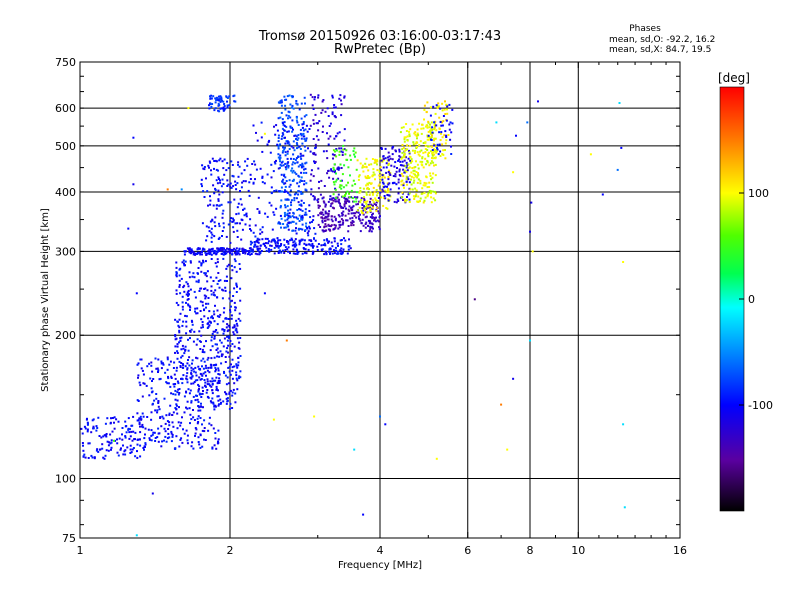  I want to click on chart-title: Tromsø 20150926 03:16:00-03:17:43, so click(379, 36).